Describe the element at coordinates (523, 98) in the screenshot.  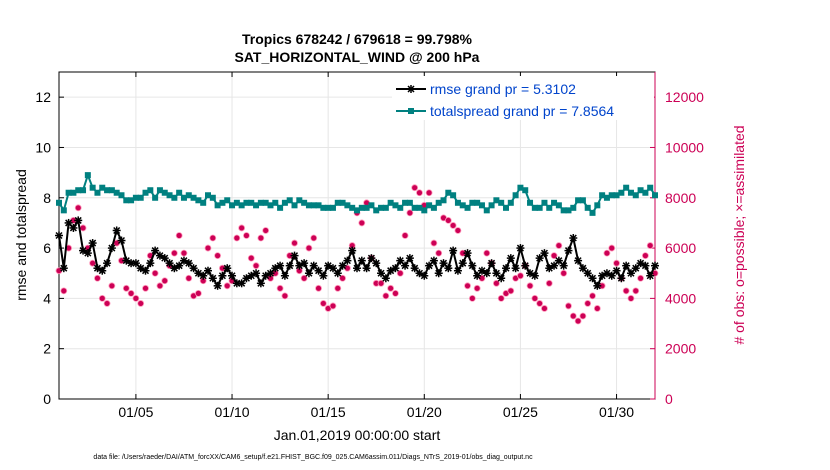
I see `legend-box` at that location.